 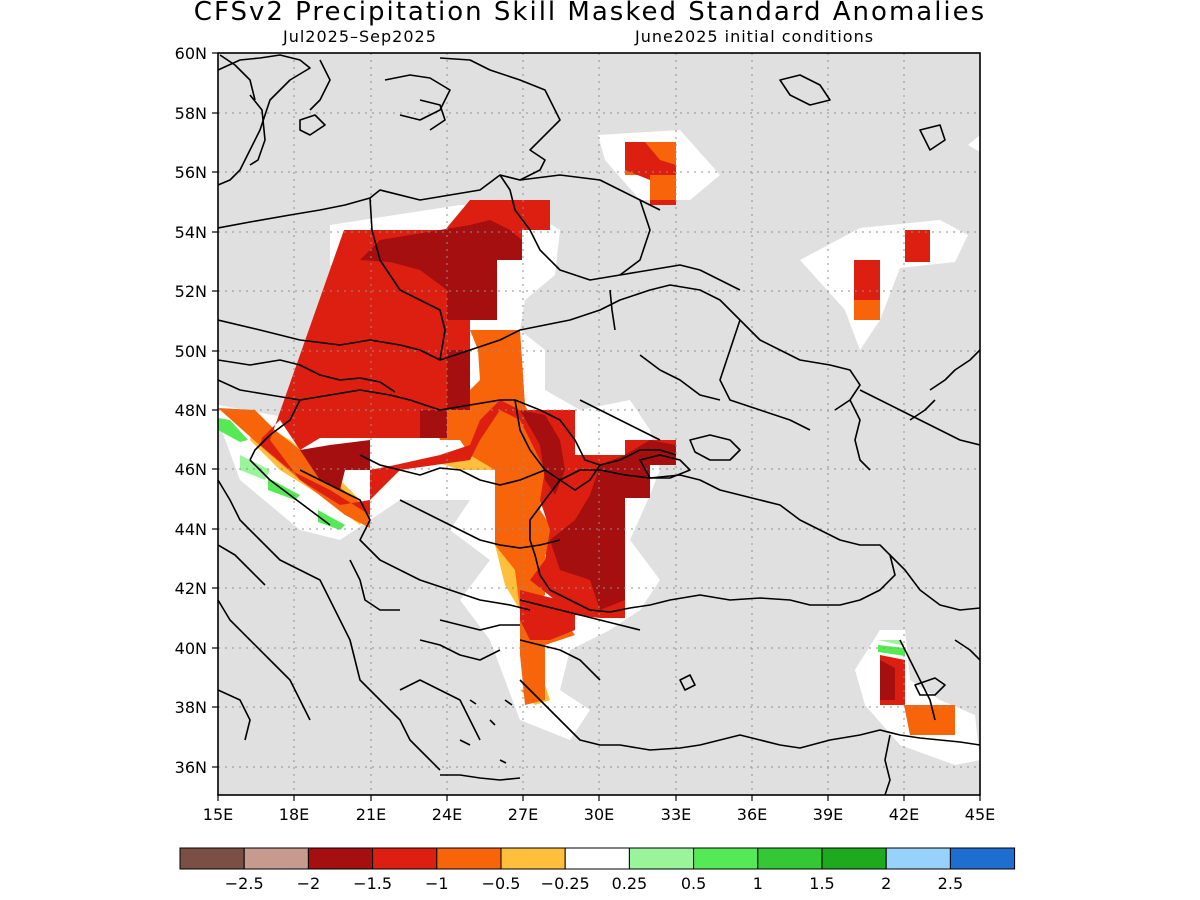 I want to click on lat-label: 46N, so click(x=191, y=469).